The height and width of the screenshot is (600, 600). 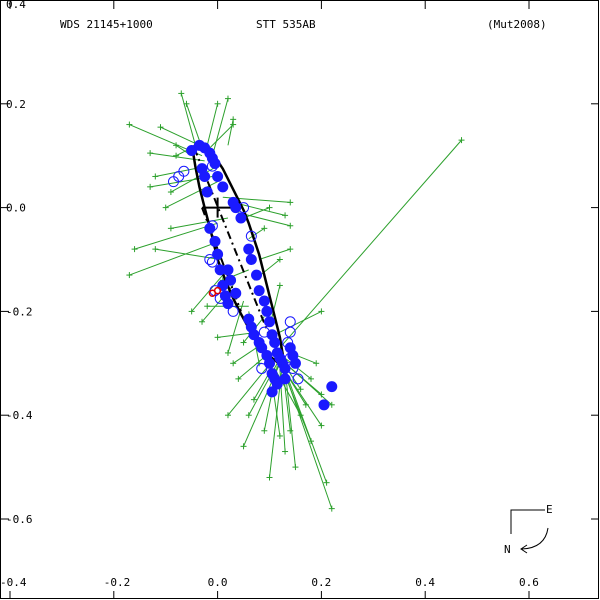 What do you see at coordinates (286, 24) in the screenshot?
I see `header-center: STT 535AB` at bounding box center [286, 24].